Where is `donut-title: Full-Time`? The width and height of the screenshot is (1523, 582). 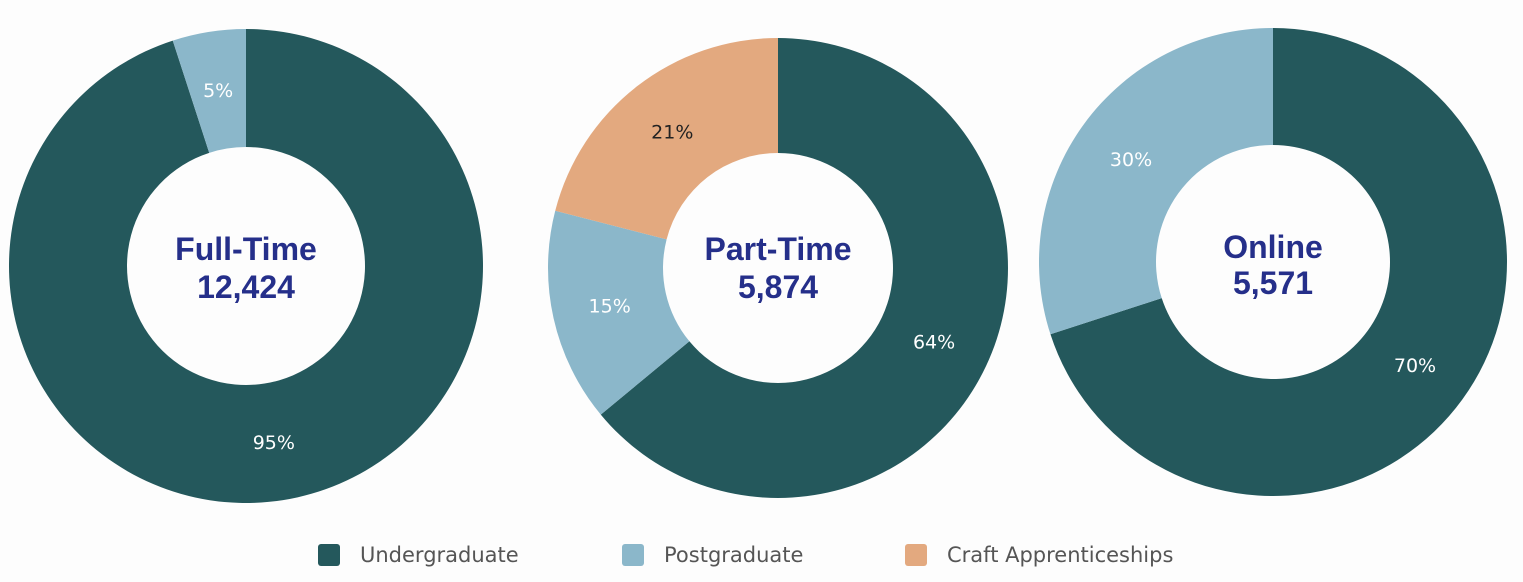
donut-title: Full-Time is located at coordinates (246, 249).